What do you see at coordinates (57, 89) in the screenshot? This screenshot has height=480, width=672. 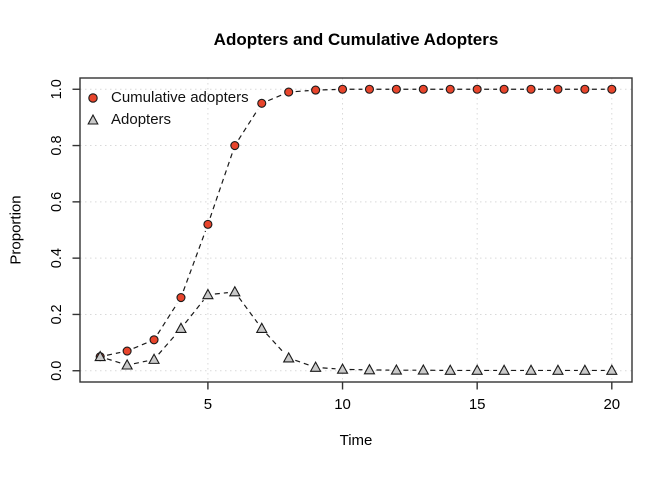 I see `y-tick-label: 1.0` at bounding box center [57, 89].